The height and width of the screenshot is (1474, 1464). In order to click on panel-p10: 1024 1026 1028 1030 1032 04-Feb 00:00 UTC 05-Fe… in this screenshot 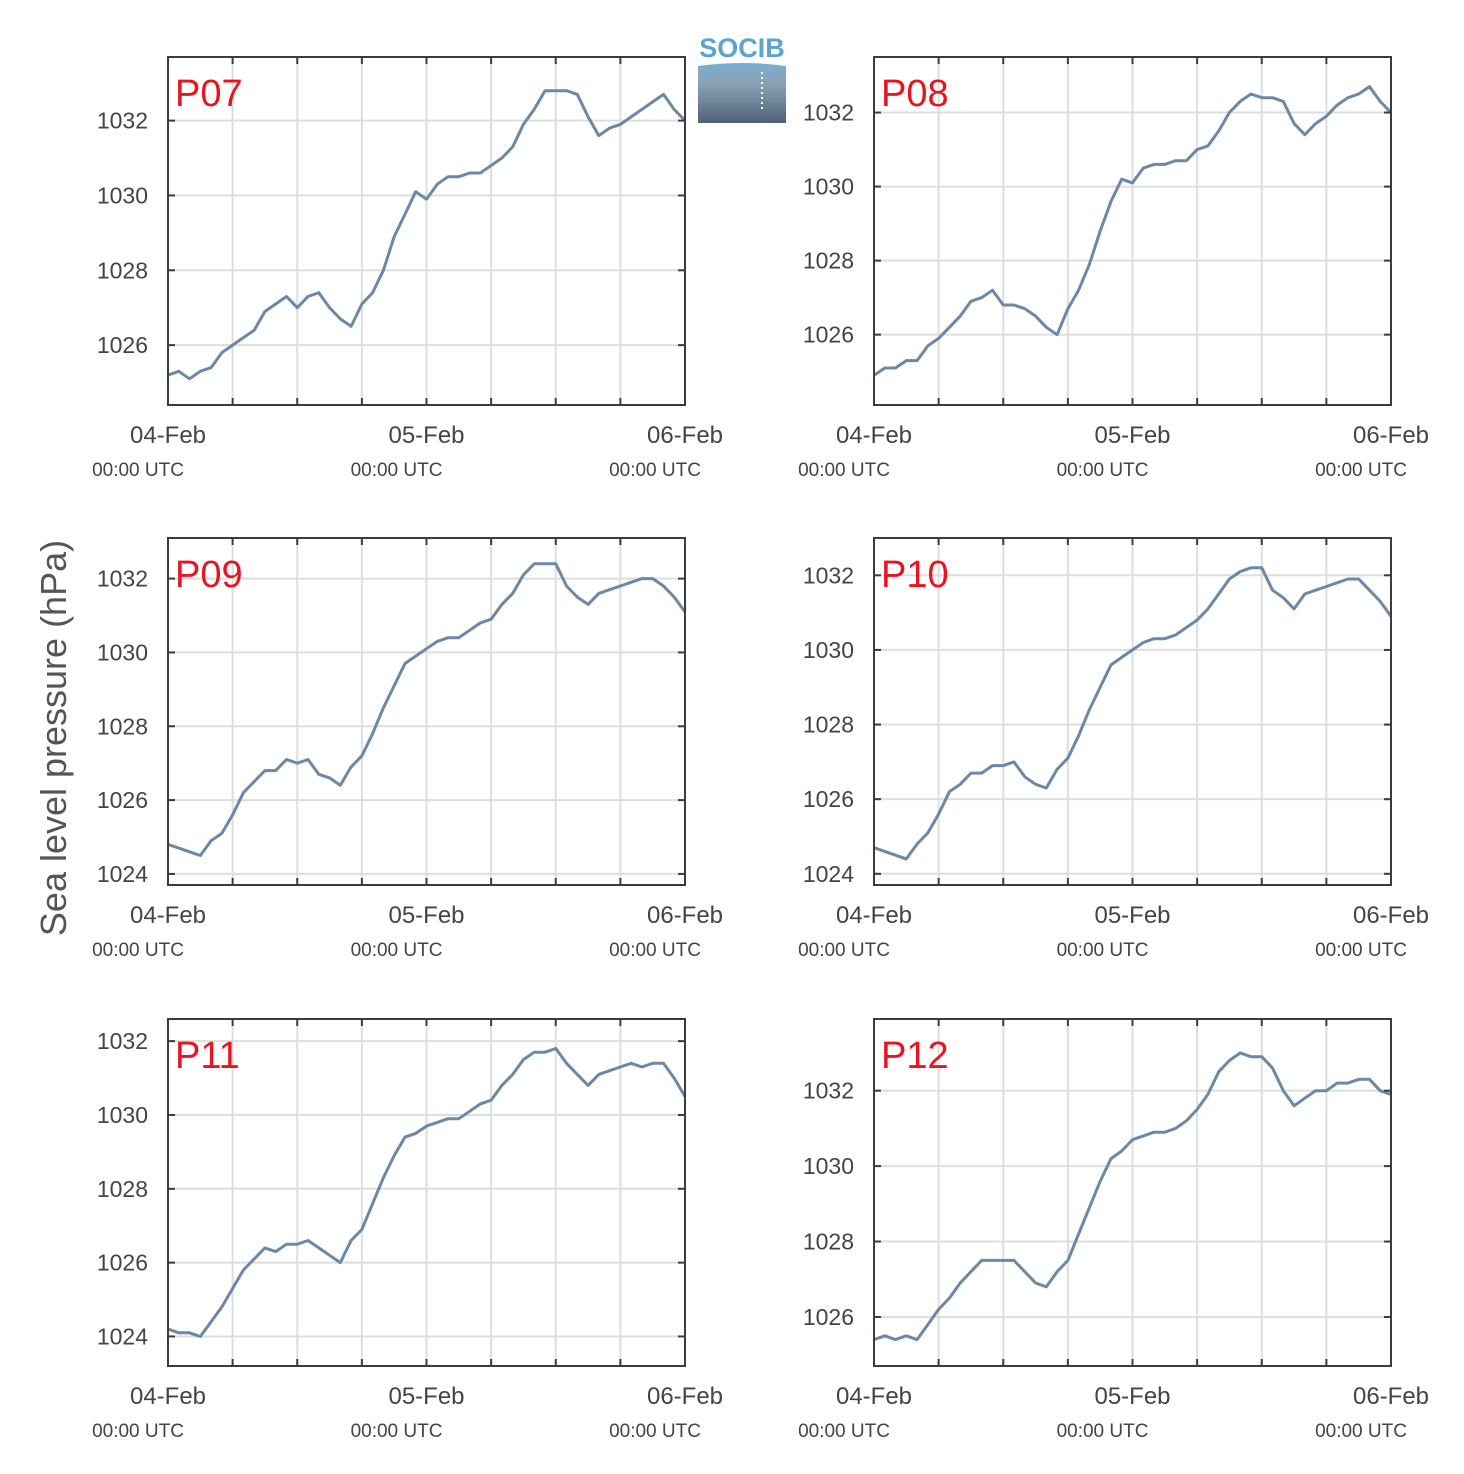, I will do `click(1113, 749)`.